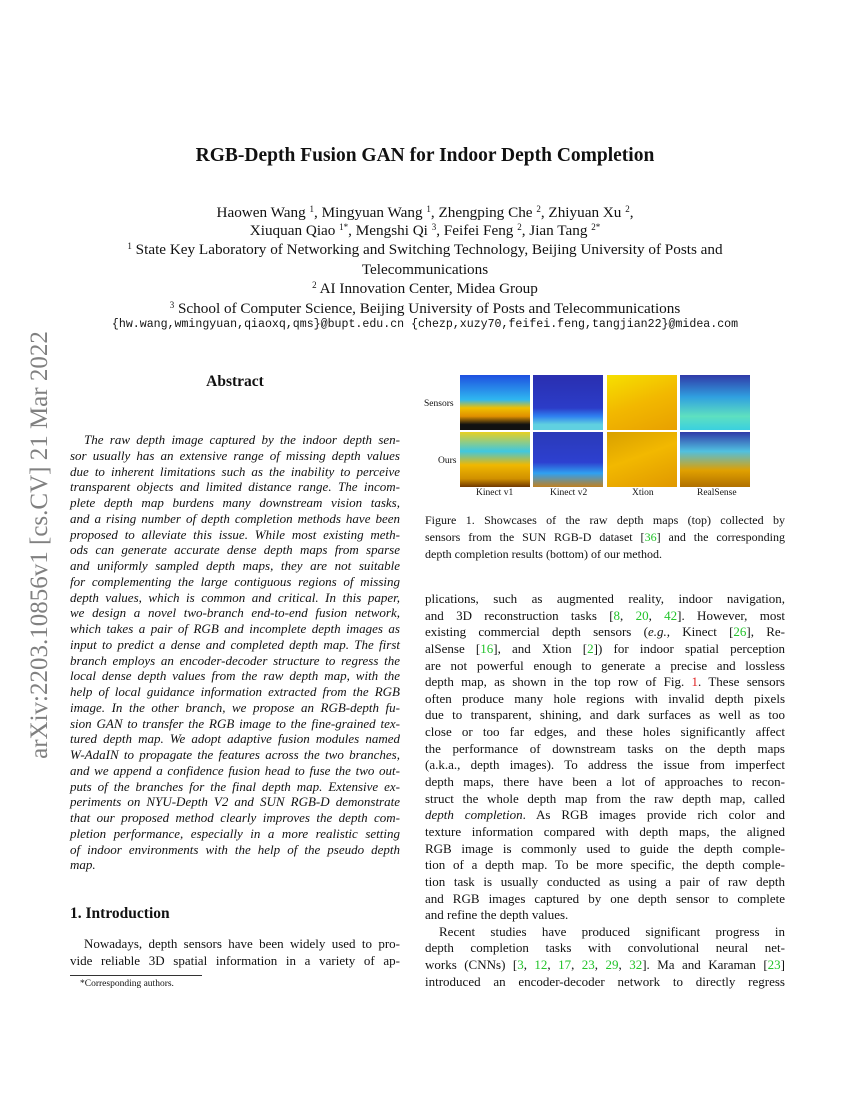 Image resolution: width=850 pixels, height=1100 pixels. I want to click on depth-map-sensors-realsense, so click(715, 402).